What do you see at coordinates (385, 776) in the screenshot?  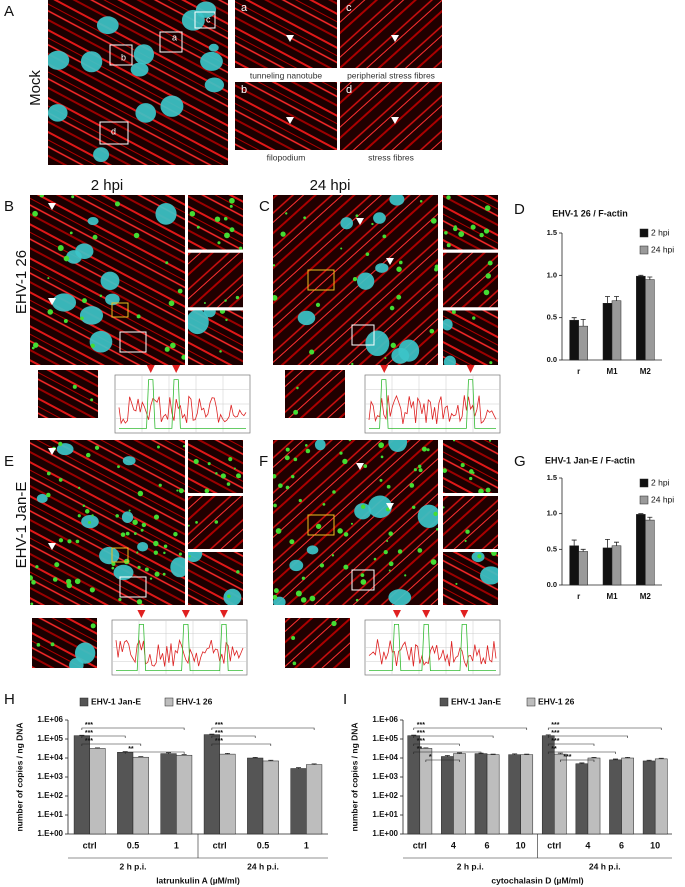 I see `y-tick-label: 1.E+03` at bounding box center [385, 776].